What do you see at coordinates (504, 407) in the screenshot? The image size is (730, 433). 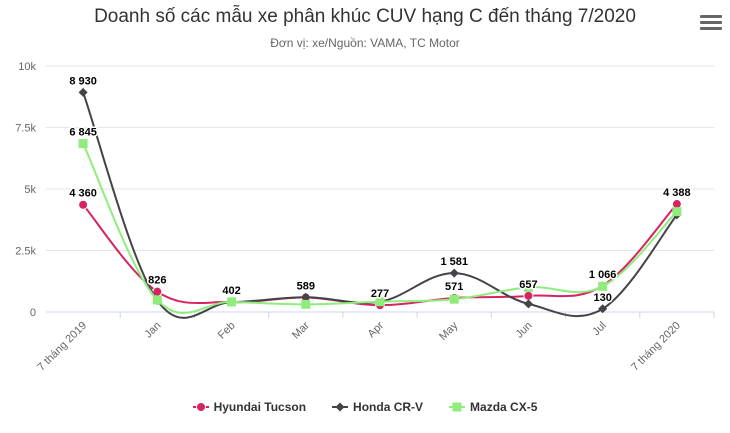 I see `legend-label: Mazda CX-5` at bounding box center [504, 407].